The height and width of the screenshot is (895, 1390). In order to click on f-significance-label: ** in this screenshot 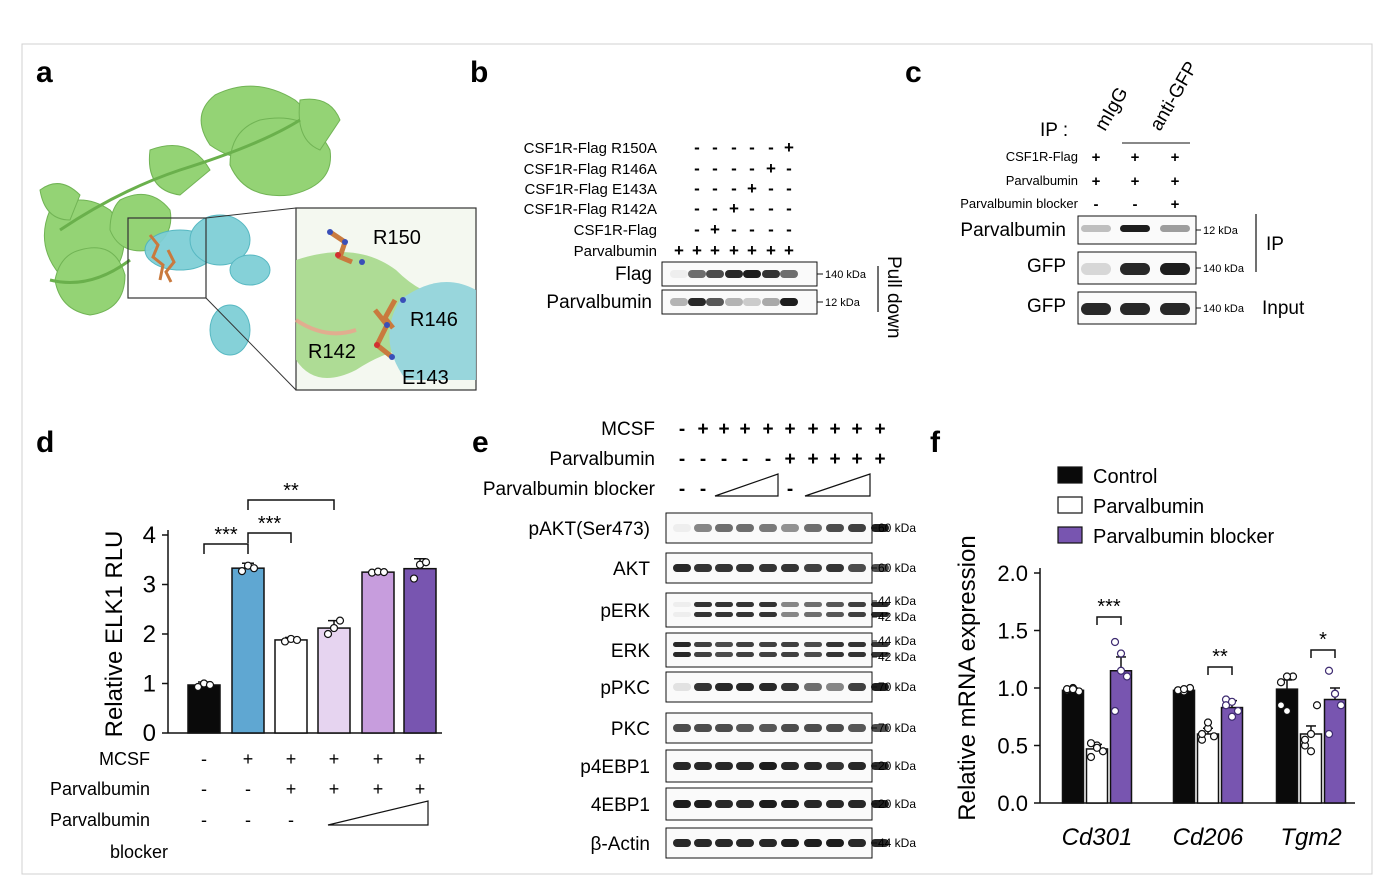, I will do `click(1220, 657)`.